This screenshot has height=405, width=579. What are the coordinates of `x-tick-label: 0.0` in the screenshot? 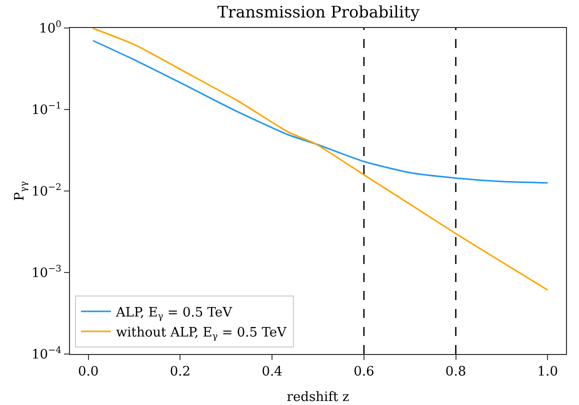 It's located at (88, 372).